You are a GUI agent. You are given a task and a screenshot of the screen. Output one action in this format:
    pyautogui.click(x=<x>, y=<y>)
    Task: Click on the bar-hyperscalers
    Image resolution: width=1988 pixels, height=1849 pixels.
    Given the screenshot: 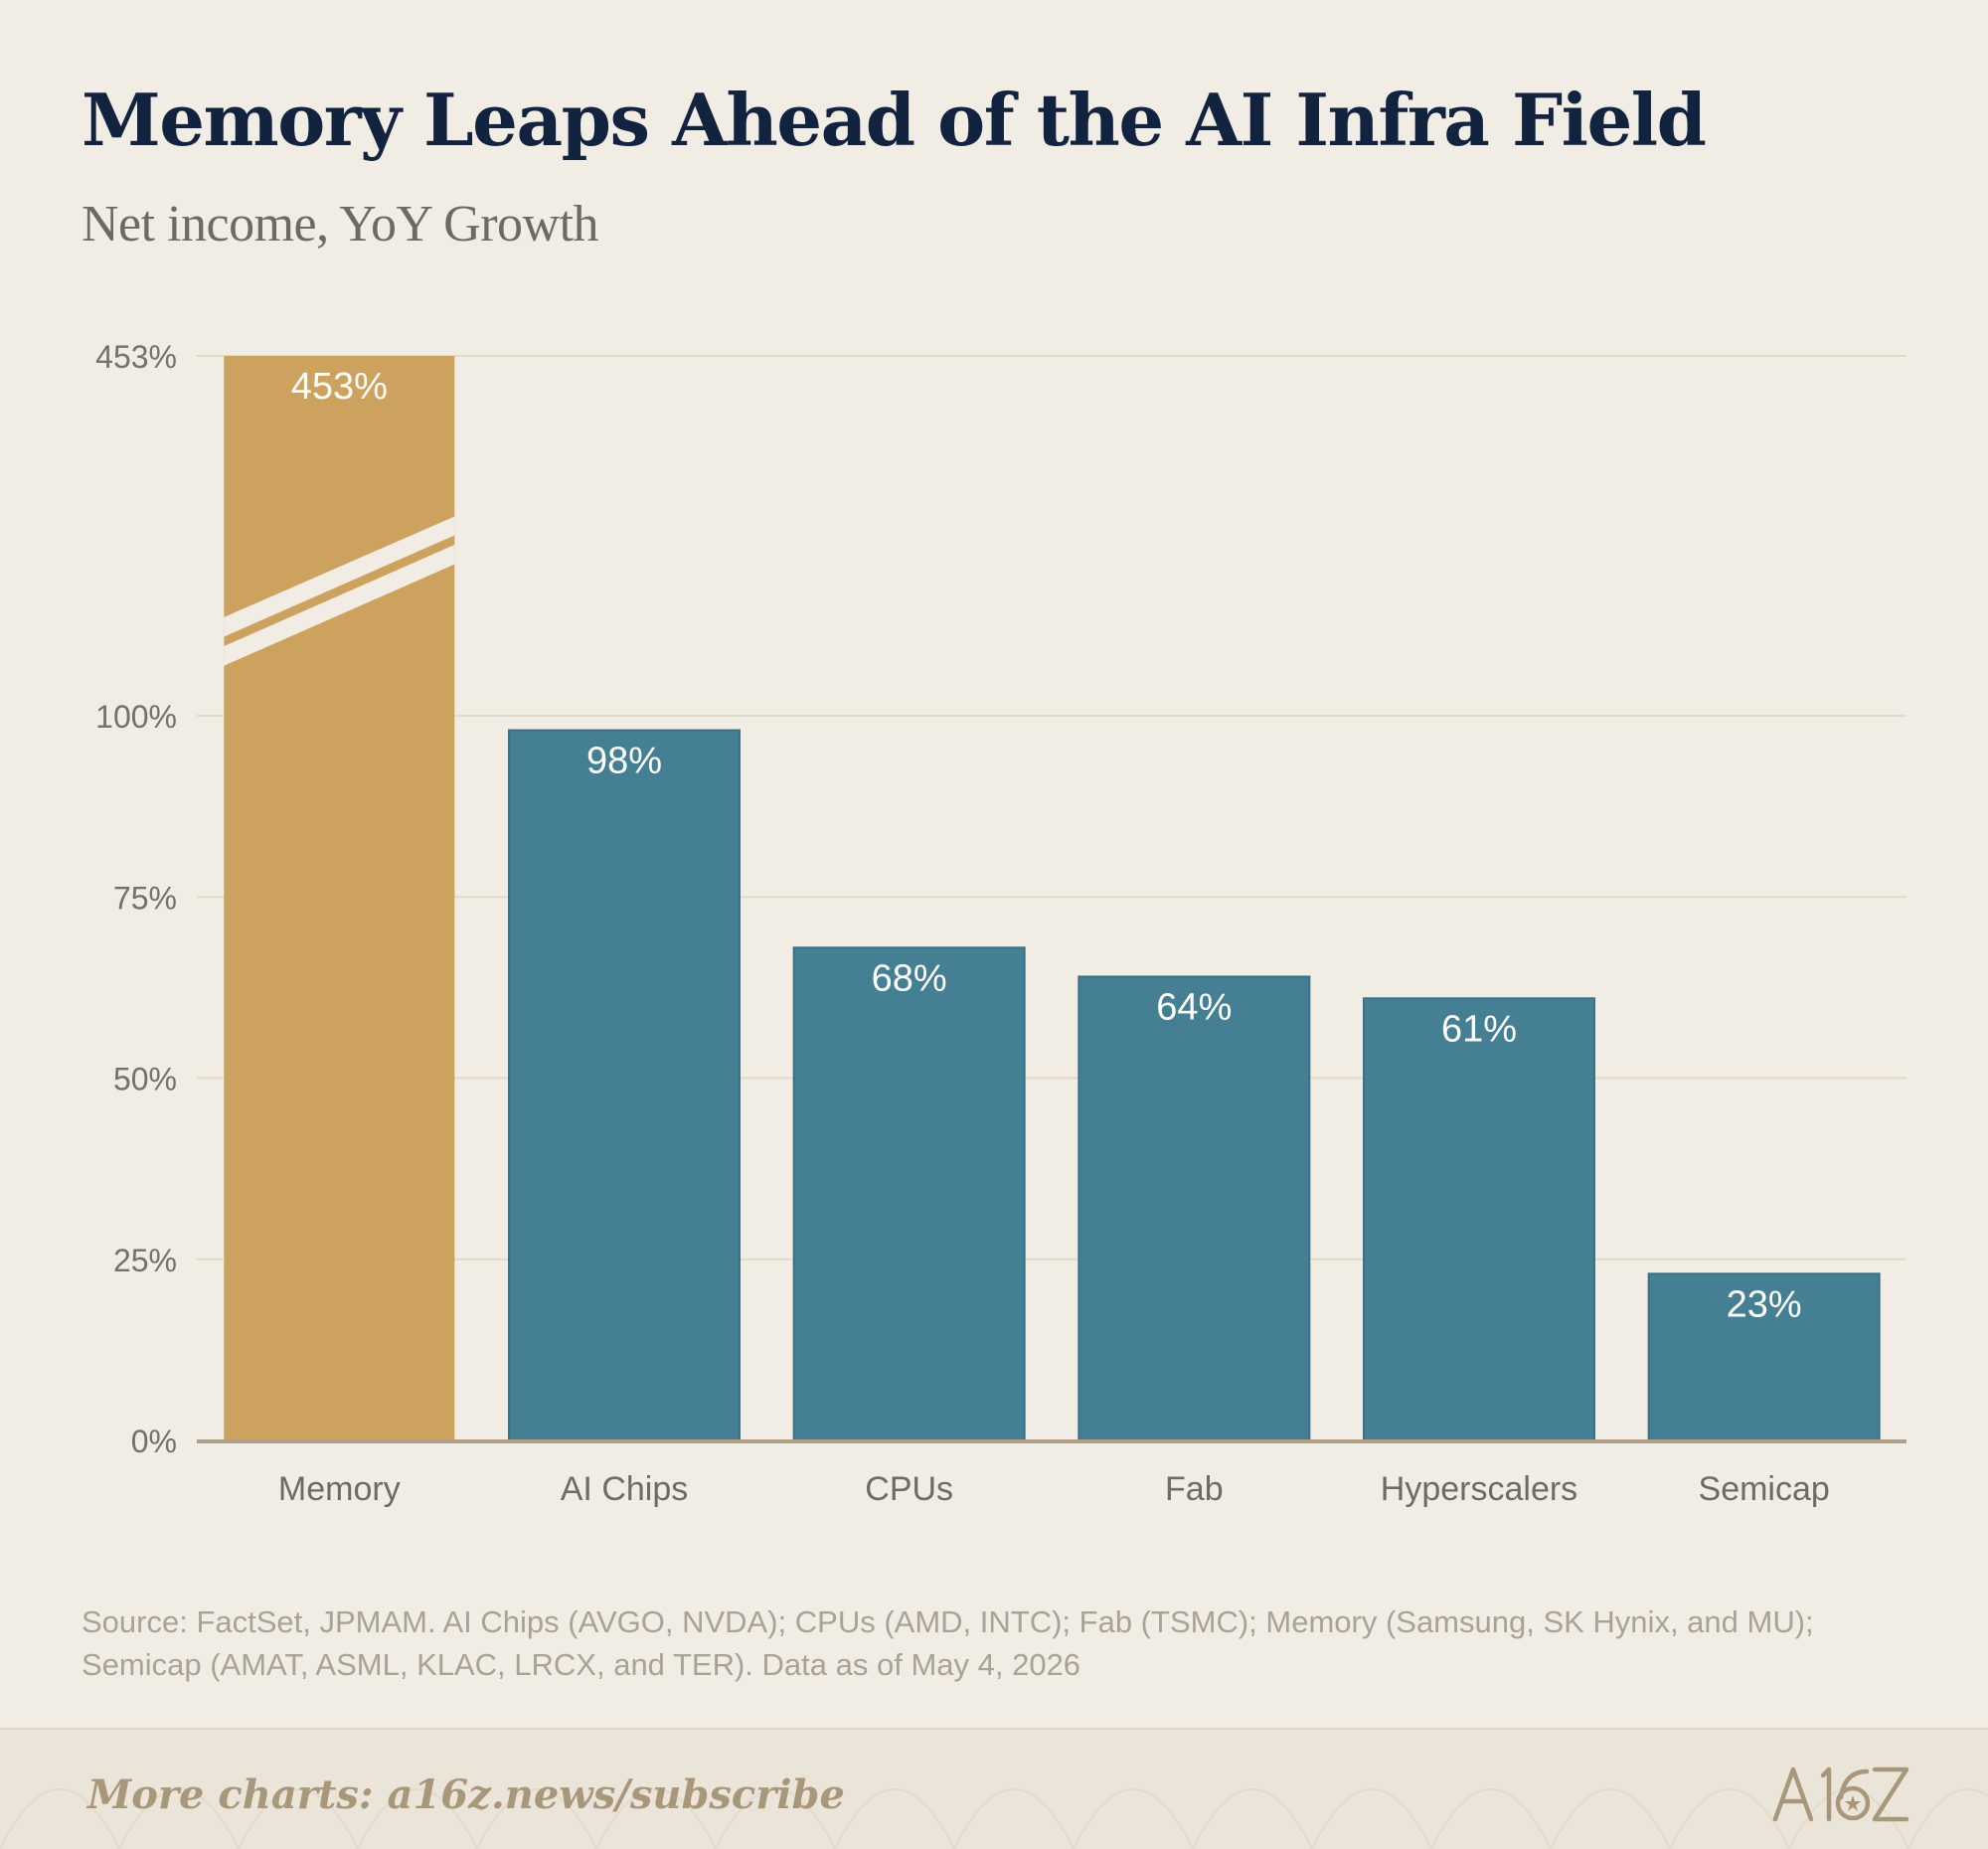 What is the action you would take?
    pyautogui.click(x=1479, y=1219)
    